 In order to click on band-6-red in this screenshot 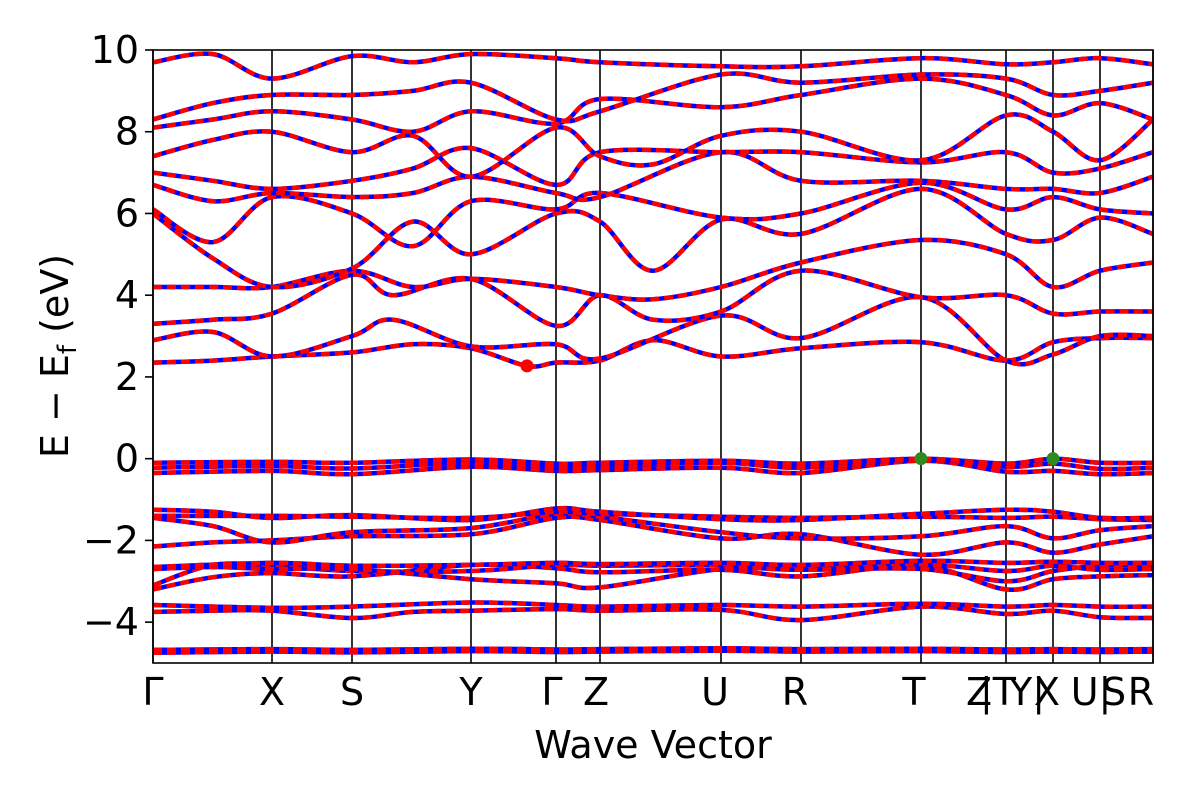, I will do `click(653, 576)`.